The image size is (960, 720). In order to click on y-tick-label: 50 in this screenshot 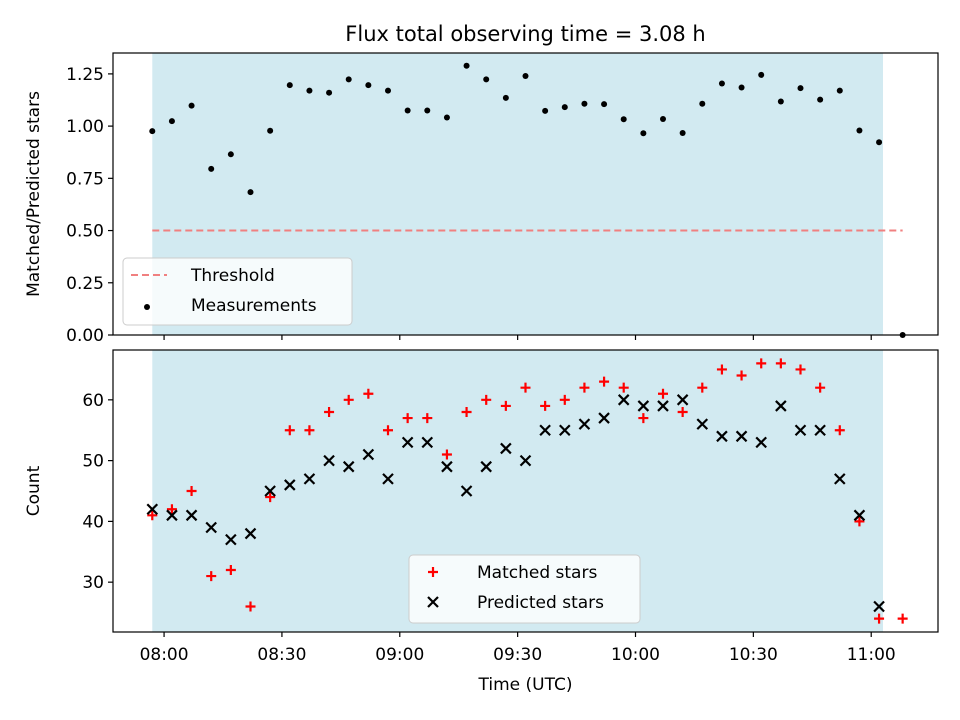, I will do `click(93, 462)`.